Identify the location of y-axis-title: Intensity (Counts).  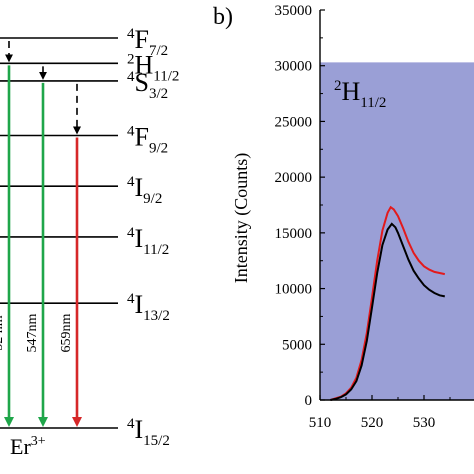
(241, 218).